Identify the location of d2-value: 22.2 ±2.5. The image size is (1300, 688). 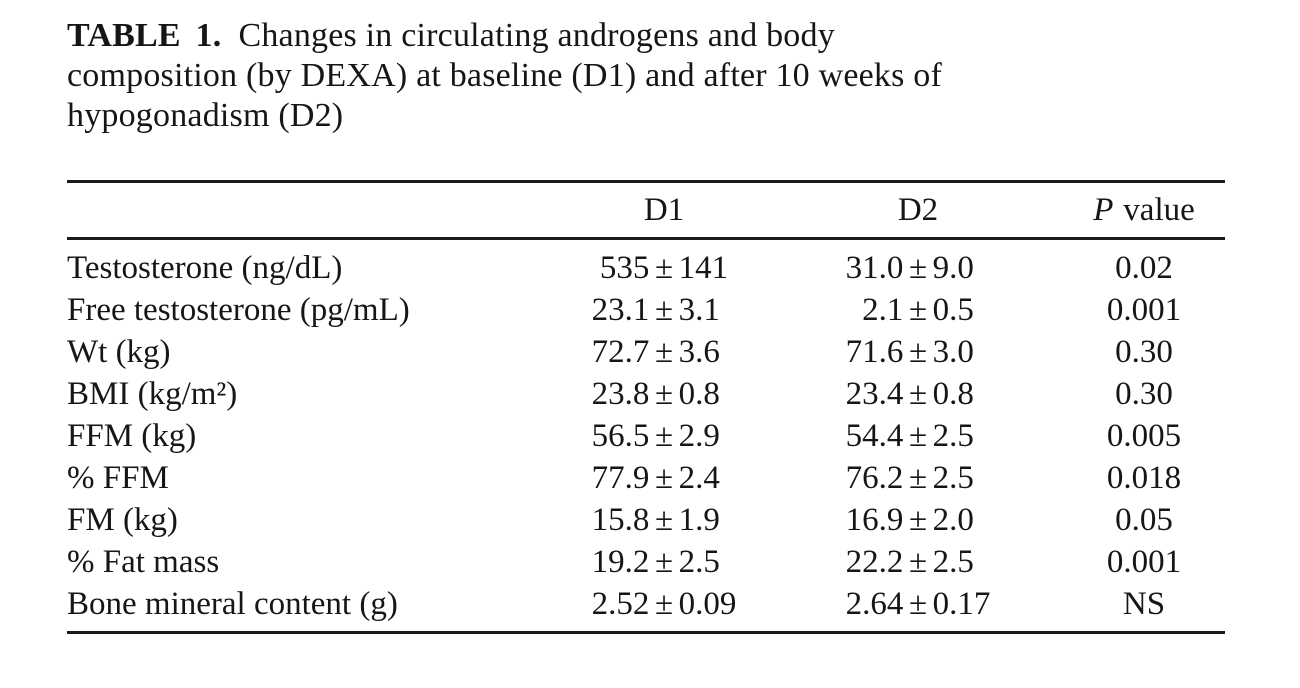
(918, 562).